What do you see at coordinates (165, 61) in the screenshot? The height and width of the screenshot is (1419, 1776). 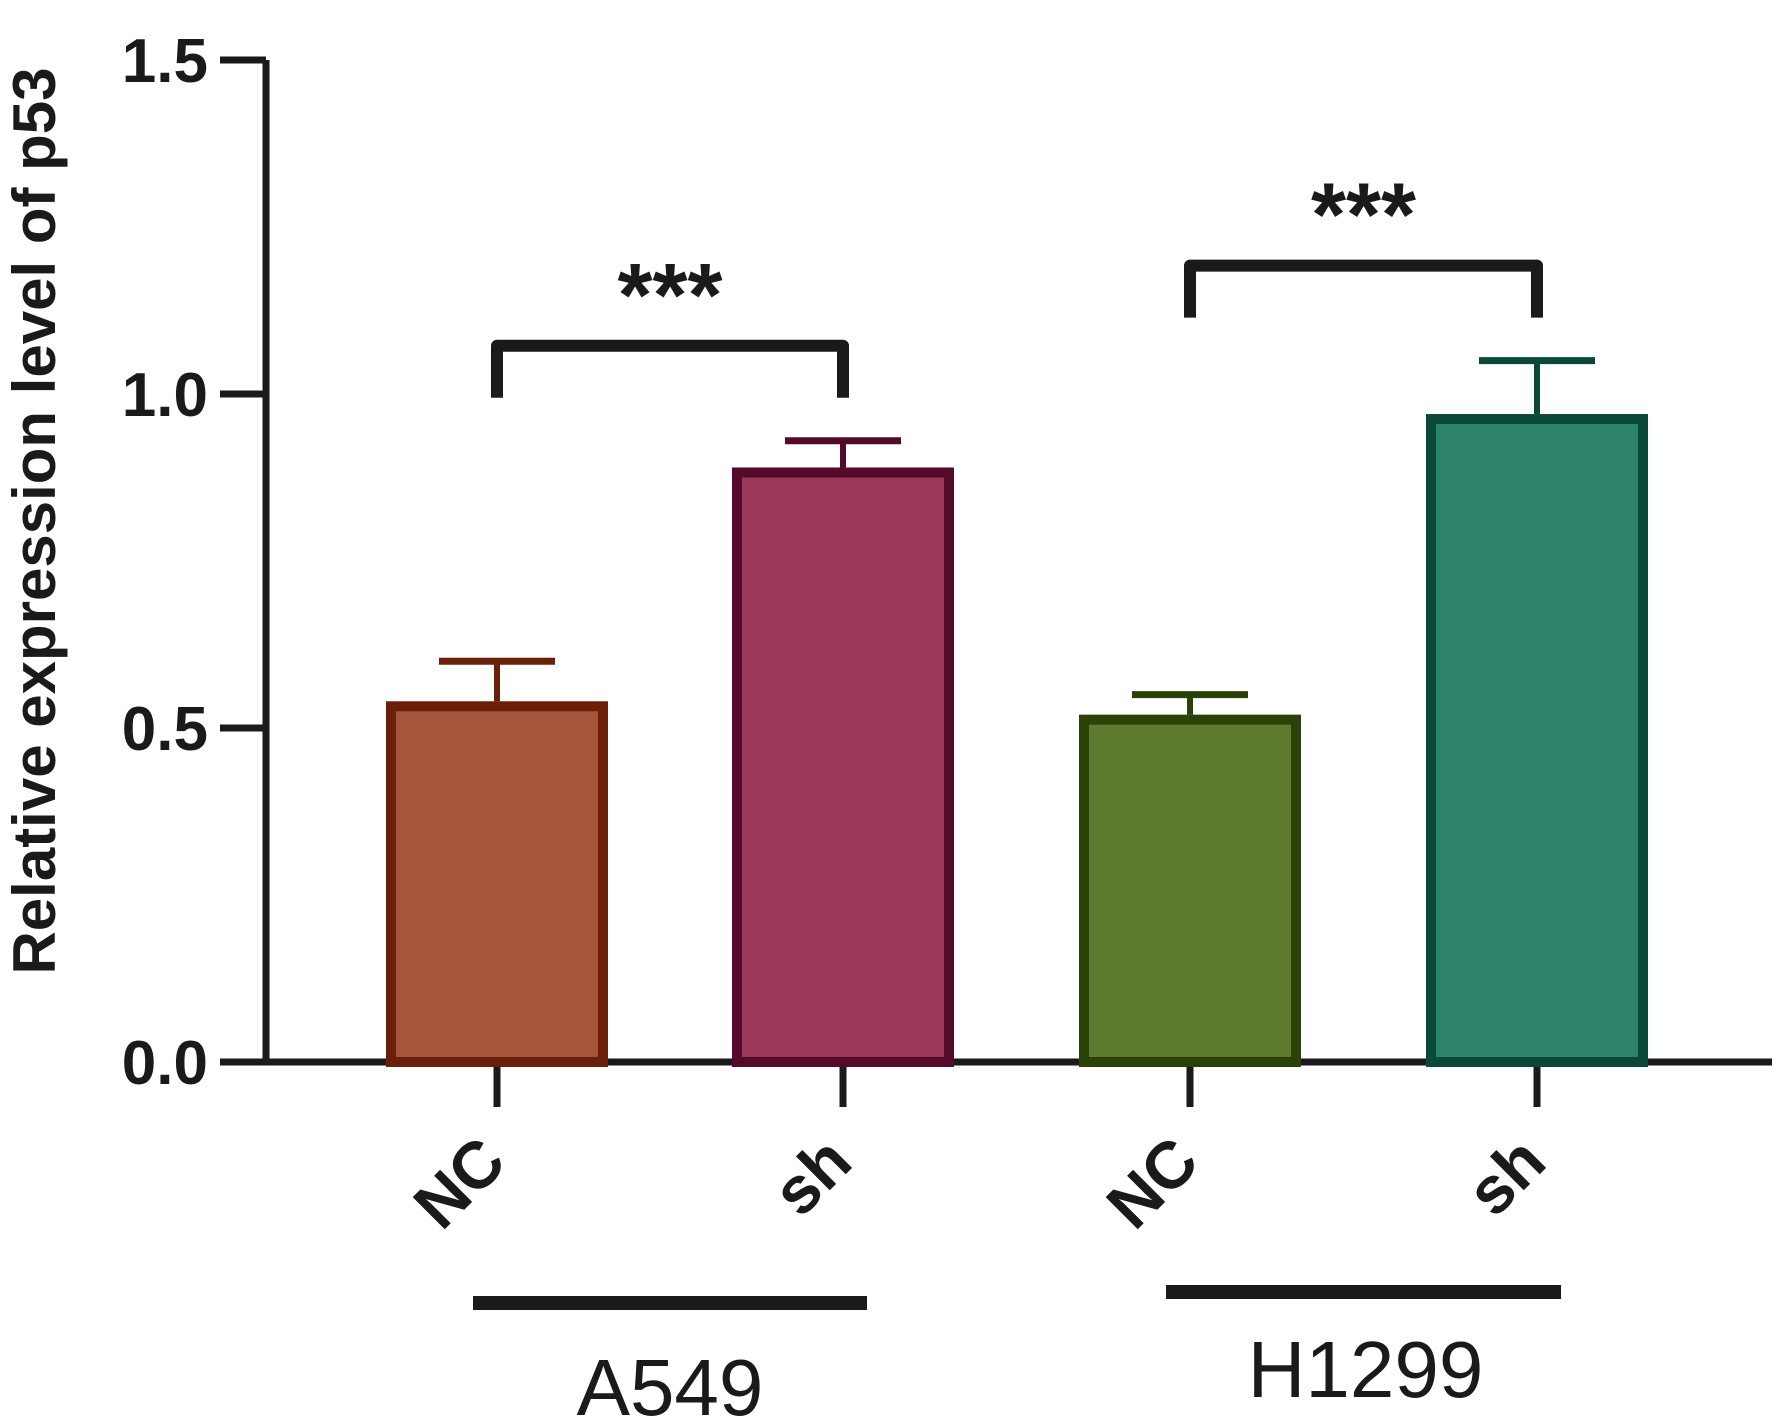 I see `y-tick-label-3: 1.5` at bounding box center [165, 61].